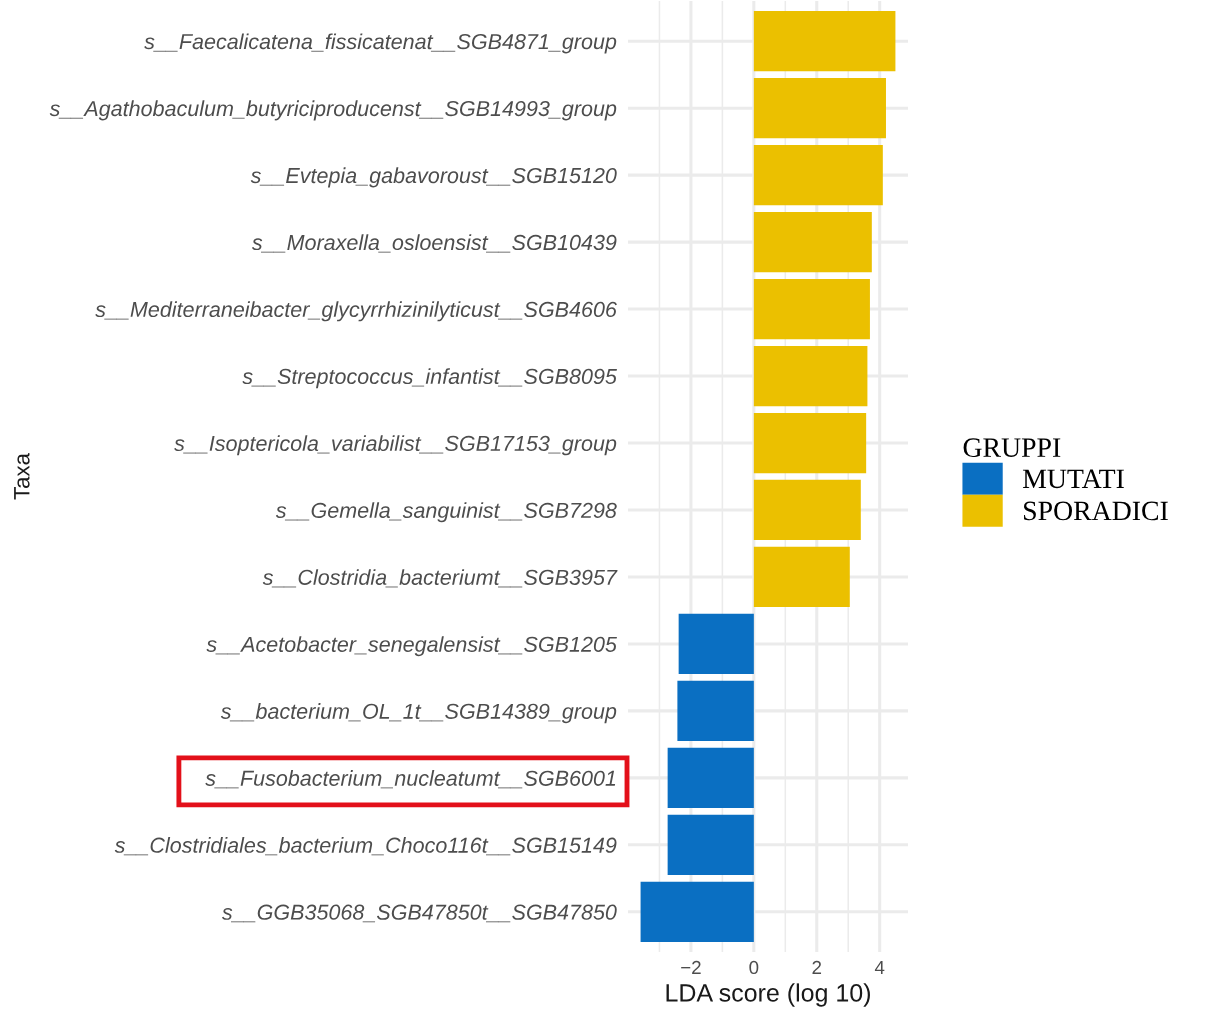 The height and width of the screenshot is (1017, 1220). I want to click on y-axis-title: Taxa, so click(22, 476).